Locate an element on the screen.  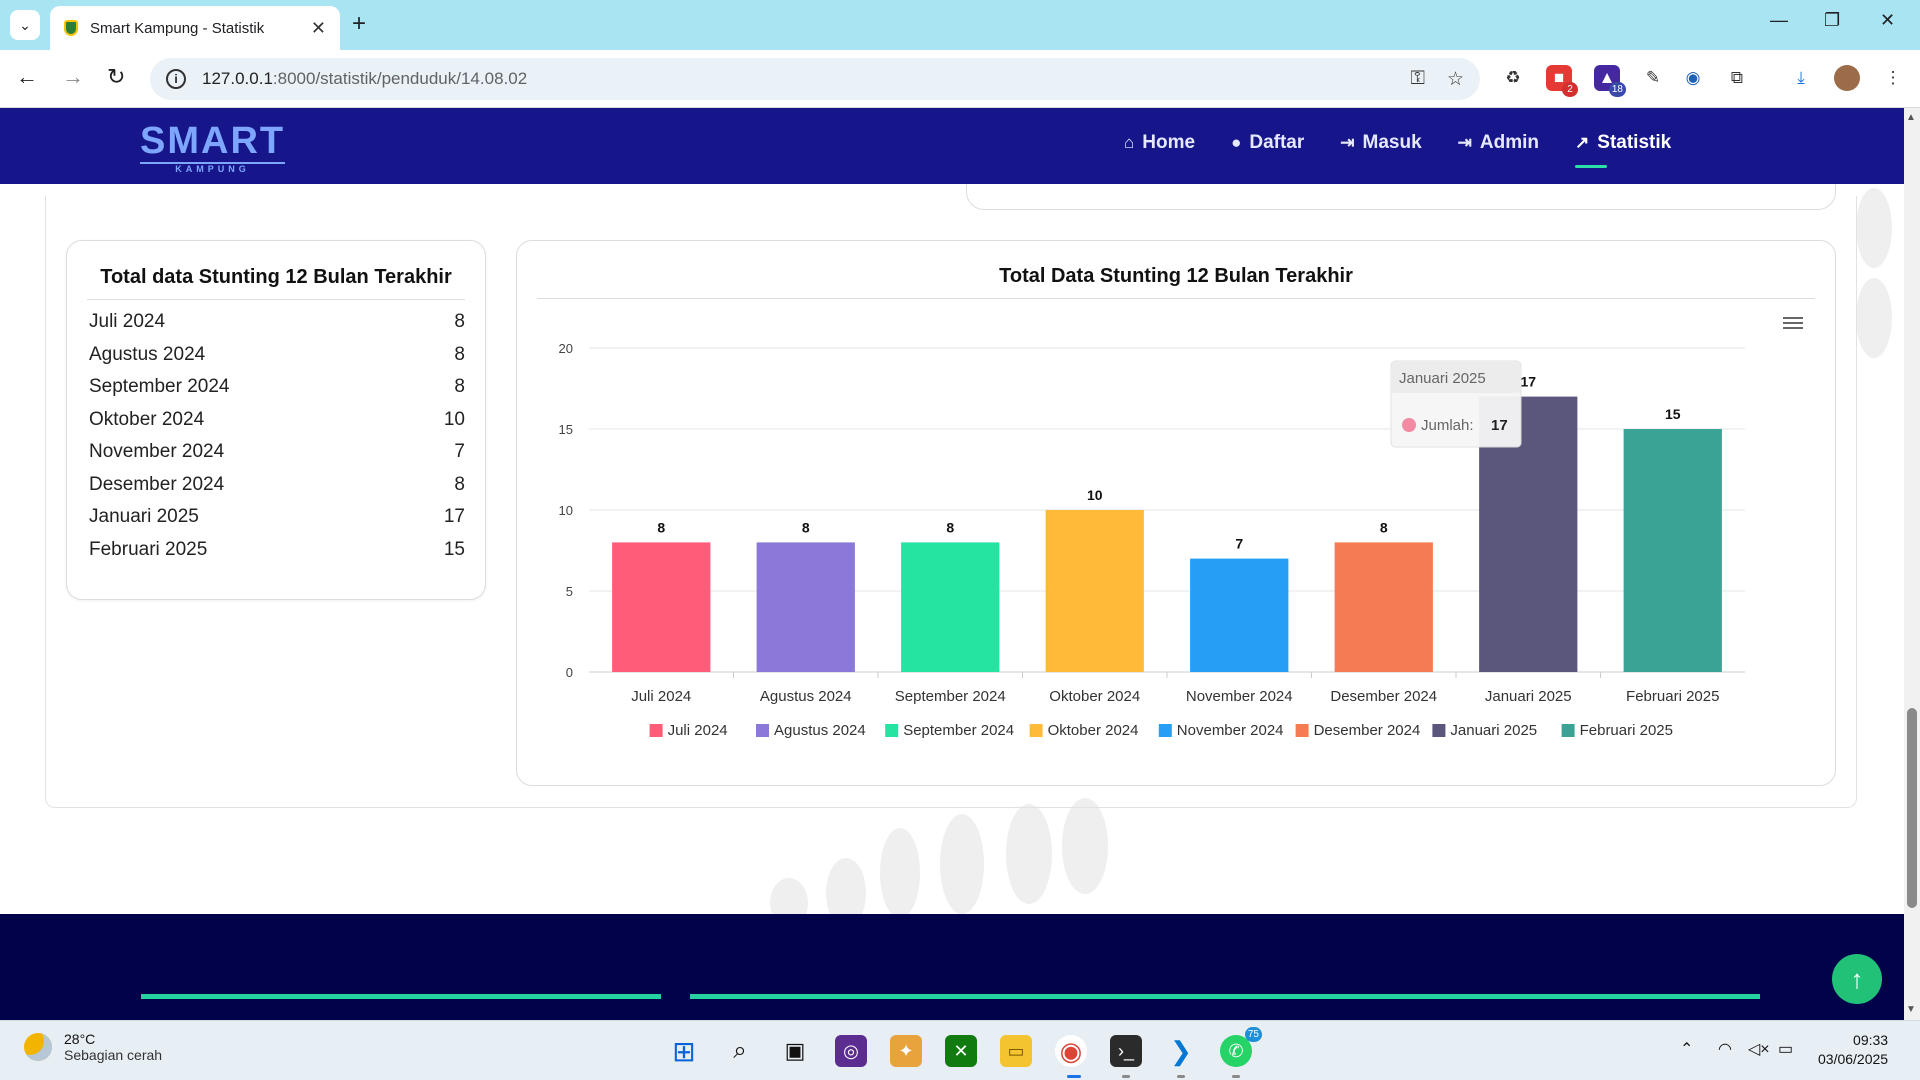
extension-red-icon: ■ 2 is located at coordinates (1562, 81).